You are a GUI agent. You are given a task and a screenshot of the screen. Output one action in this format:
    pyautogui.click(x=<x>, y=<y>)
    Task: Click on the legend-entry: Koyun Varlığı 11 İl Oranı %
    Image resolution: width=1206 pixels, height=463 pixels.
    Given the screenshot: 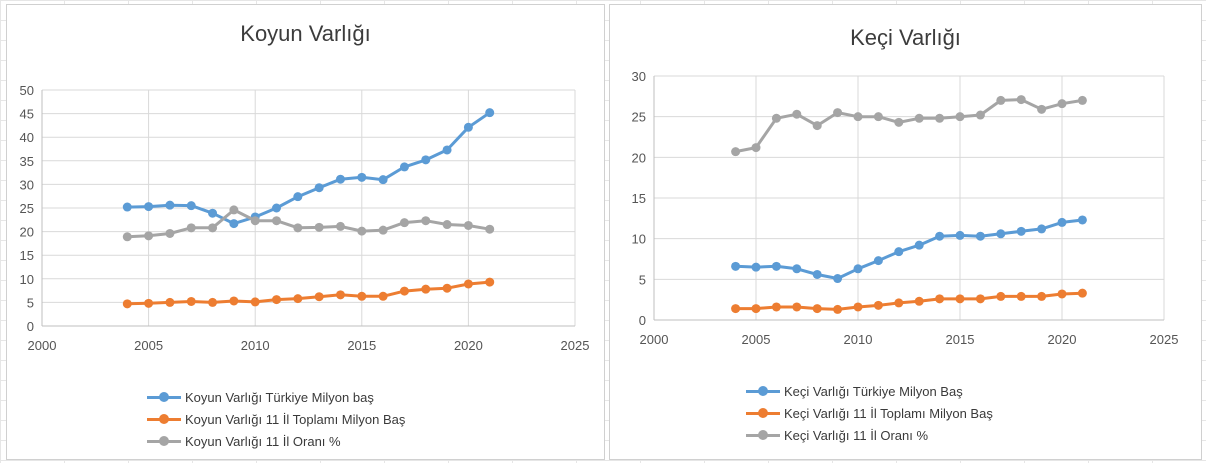 What is the action you would take?
    pyautogui.click(x=276, y=441)
    